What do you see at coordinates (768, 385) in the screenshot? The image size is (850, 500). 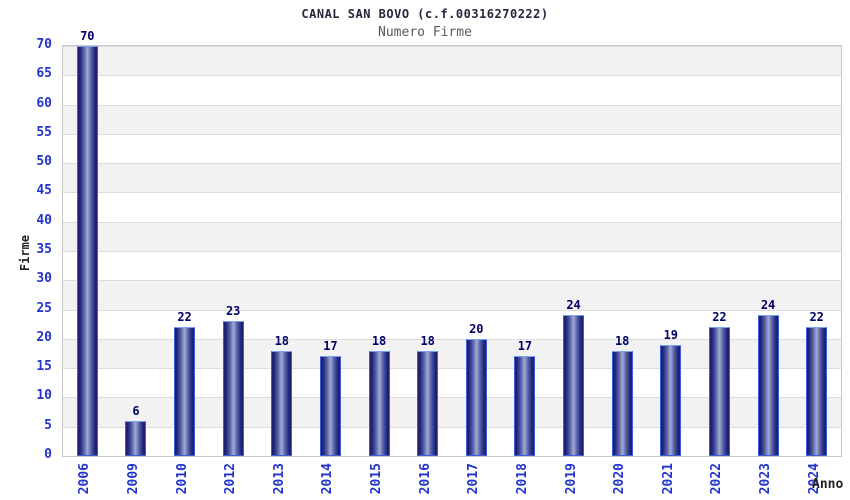 I see `bar-2023` at bounding box center [768, 385].